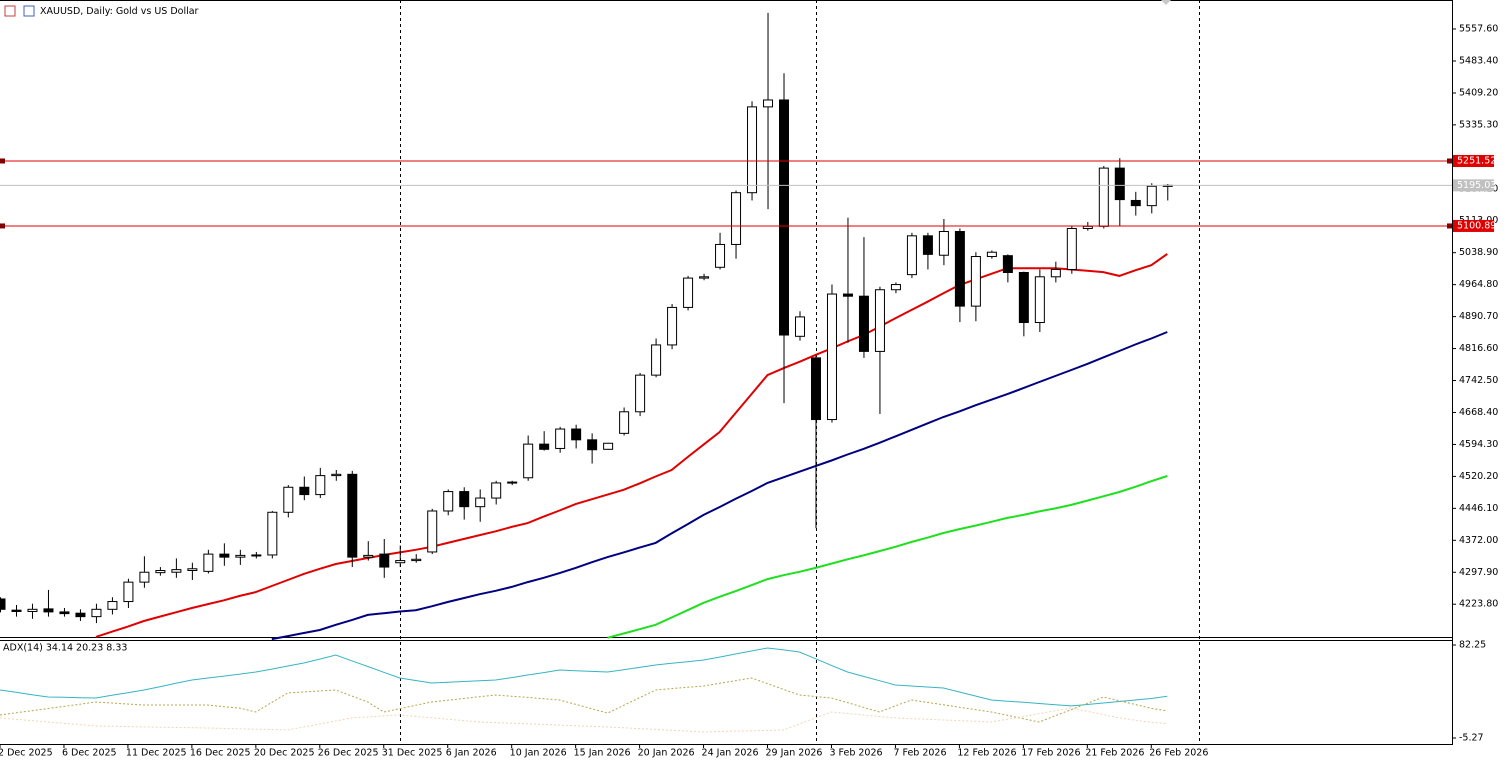 The image size is (1508, 763). What do you see at coordinates (1478, 508) in the screenshot?
I see `y-tick-label: 4446.10` at bounding box center [1478, 508].